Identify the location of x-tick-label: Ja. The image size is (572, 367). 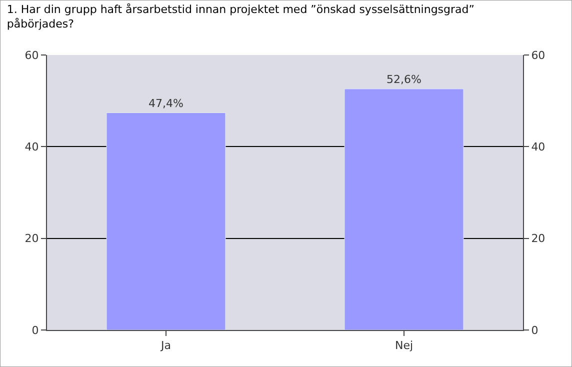
(165, 345).